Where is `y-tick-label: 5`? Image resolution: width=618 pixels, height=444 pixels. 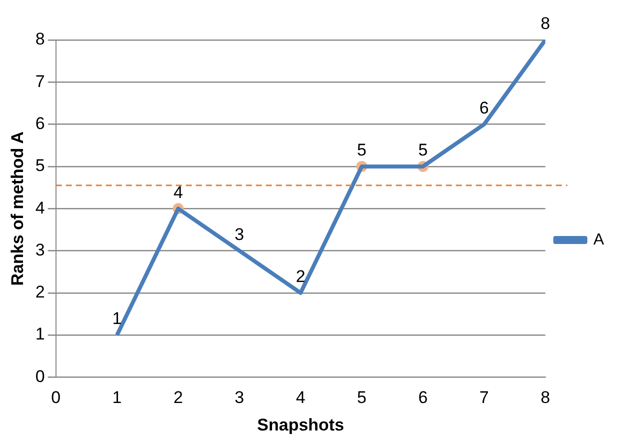
y-tick-label: 5 is located at coordinates (40, 166).